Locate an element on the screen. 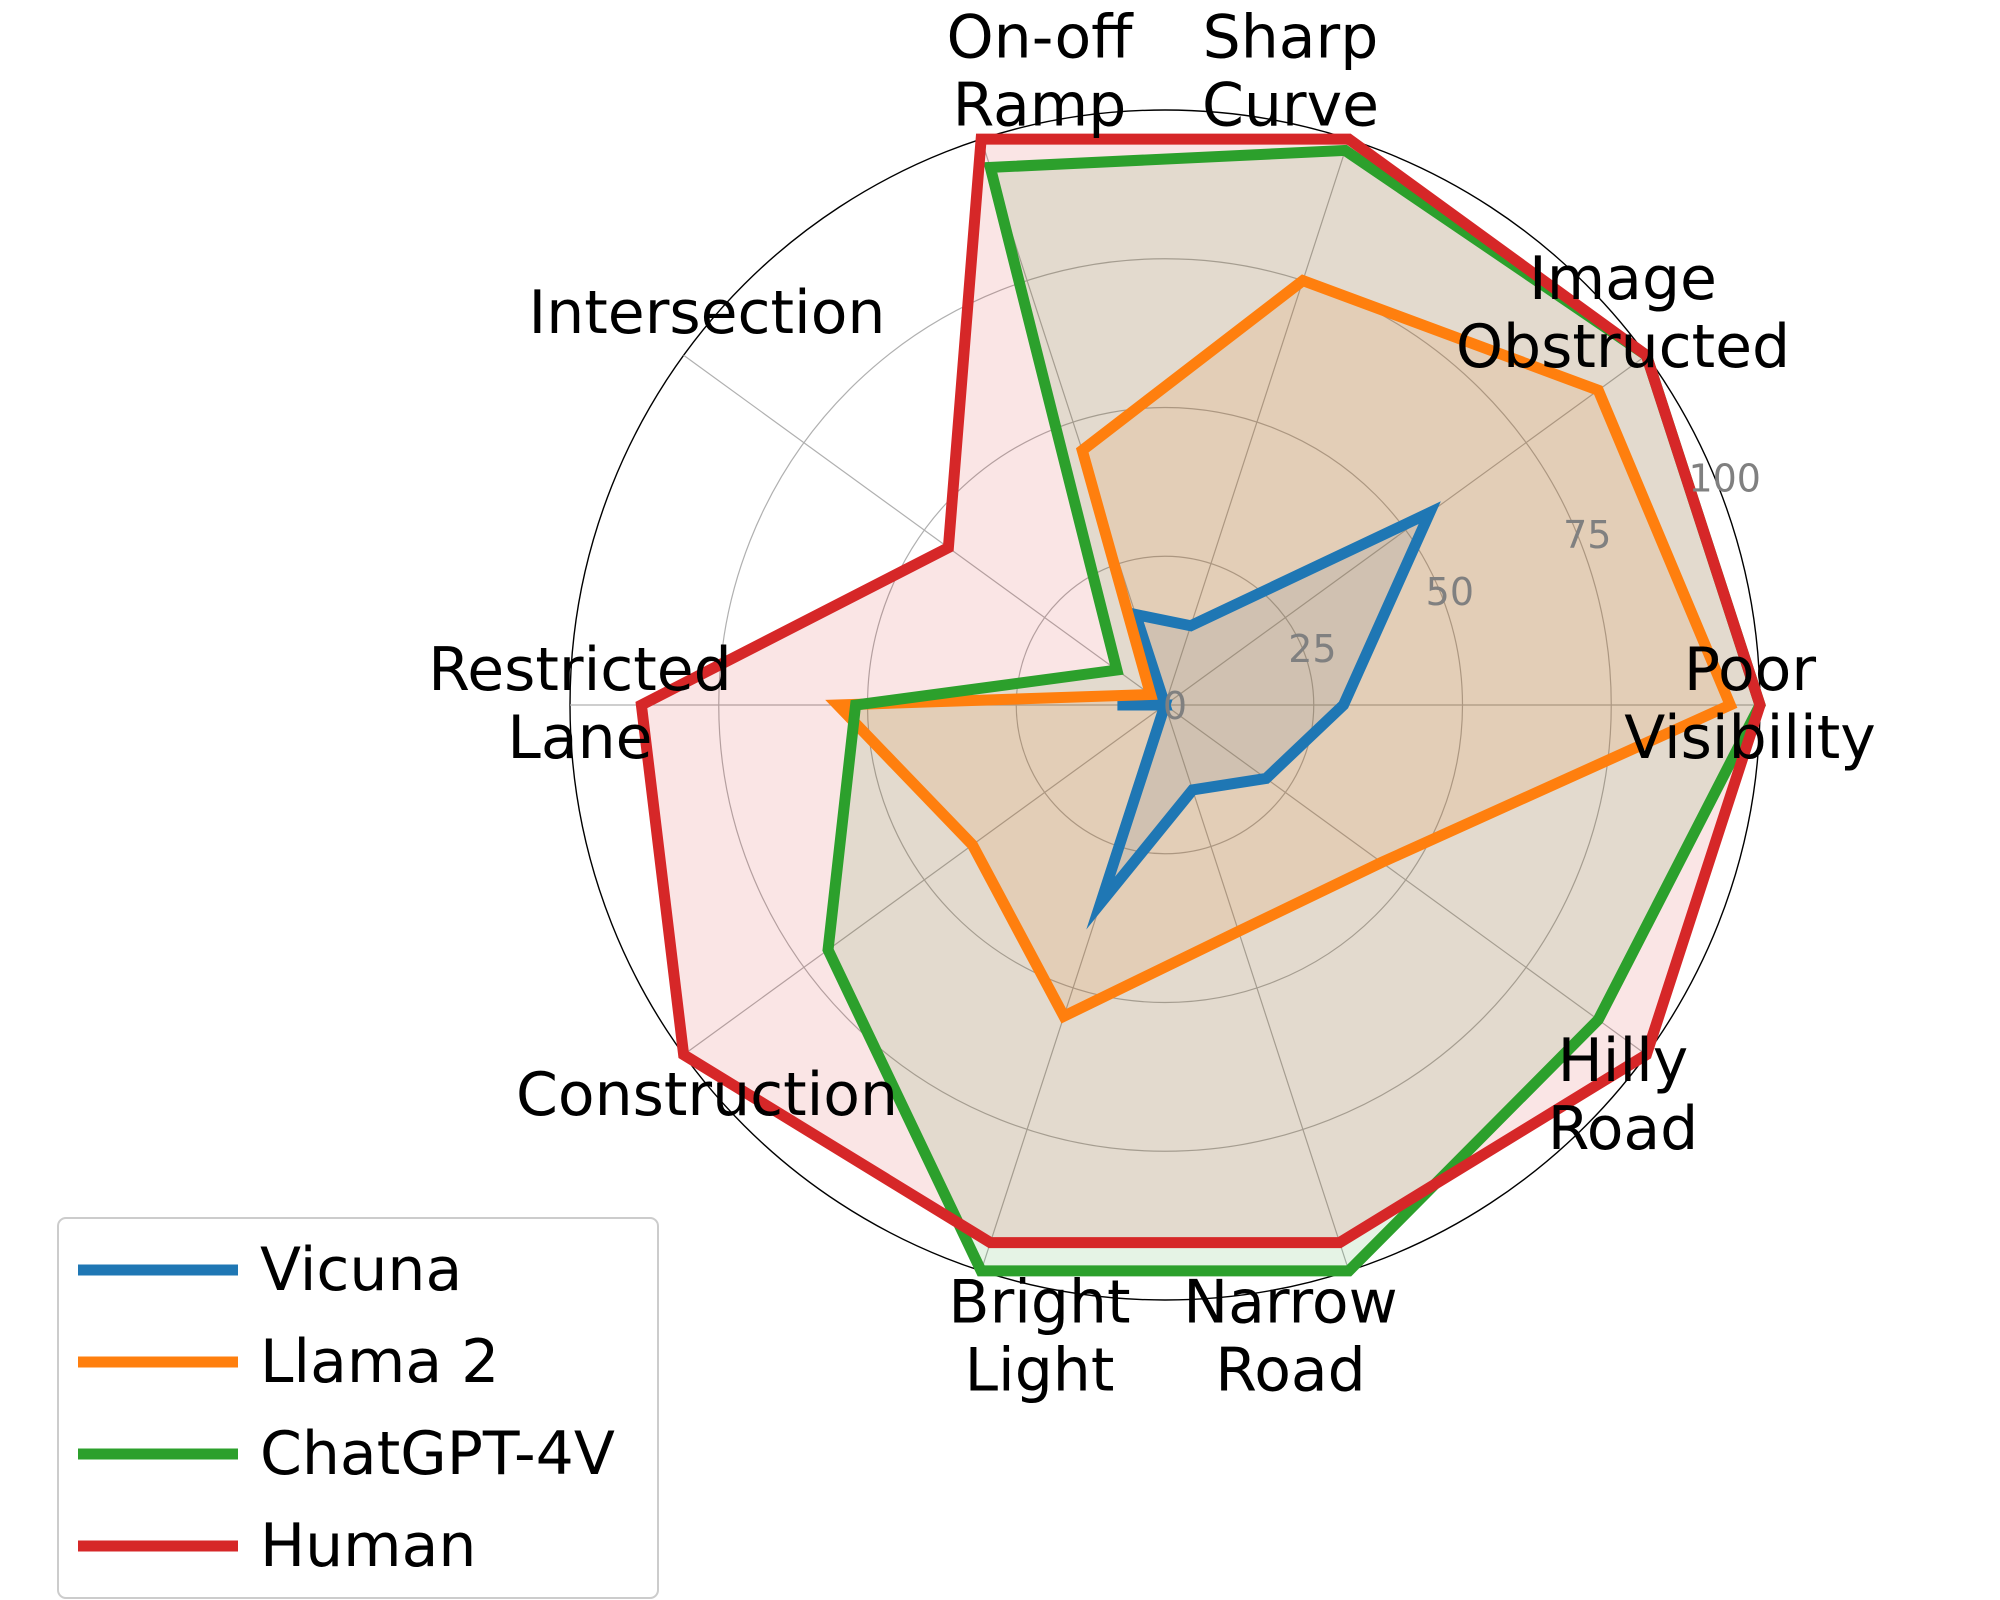 This screenshot has width=2000, height=1600. radial-tick-100: 100 is located at coordinates (1724, 478).